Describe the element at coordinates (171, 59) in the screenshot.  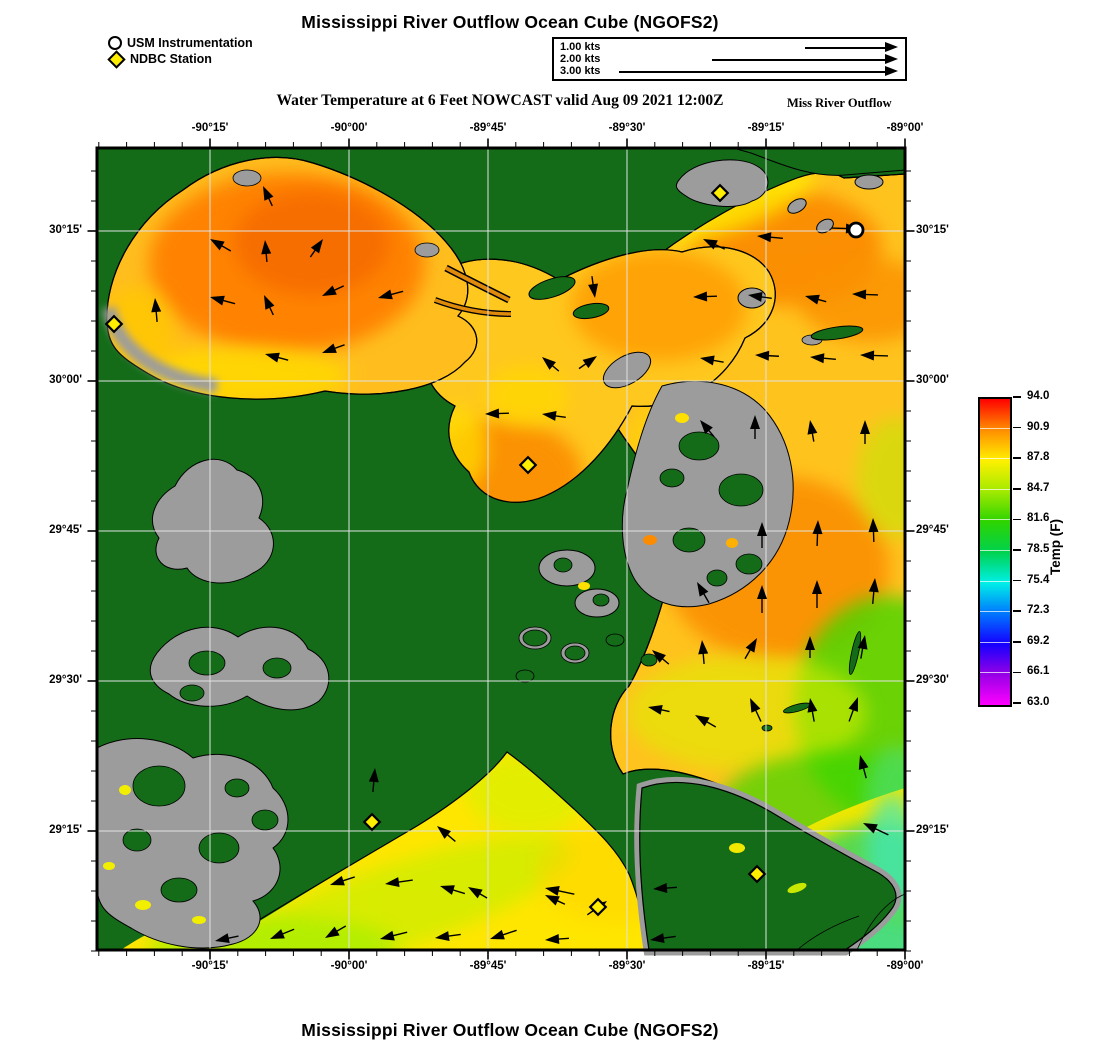
I see `legend-ndbc-label: NDBC Station` at that location.